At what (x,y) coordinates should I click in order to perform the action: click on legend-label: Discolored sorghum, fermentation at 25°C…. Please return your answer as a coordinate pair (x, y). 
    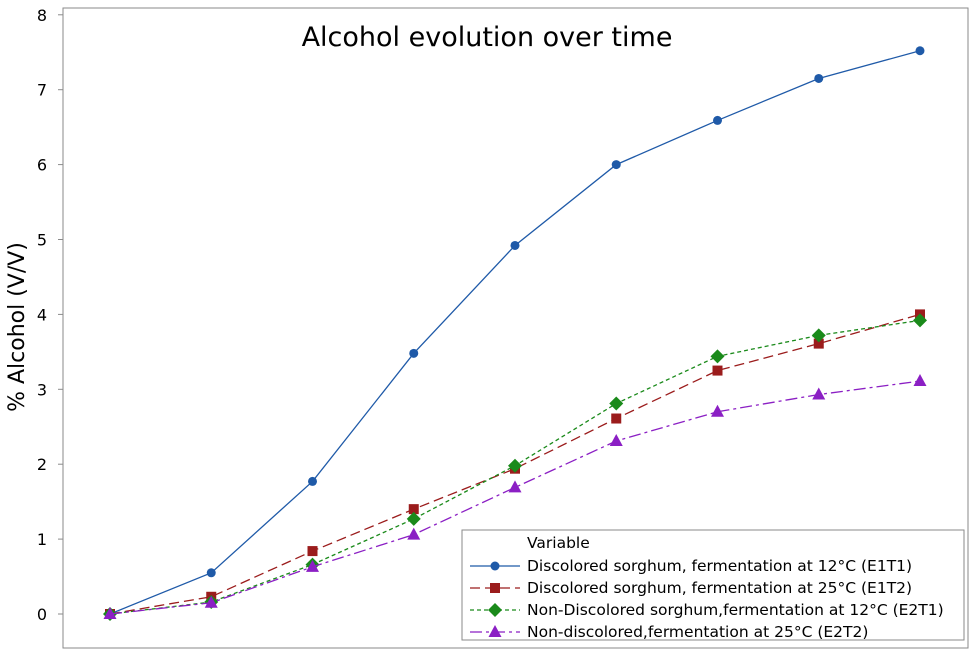
    Looking at the image, I should click on (719, 588).